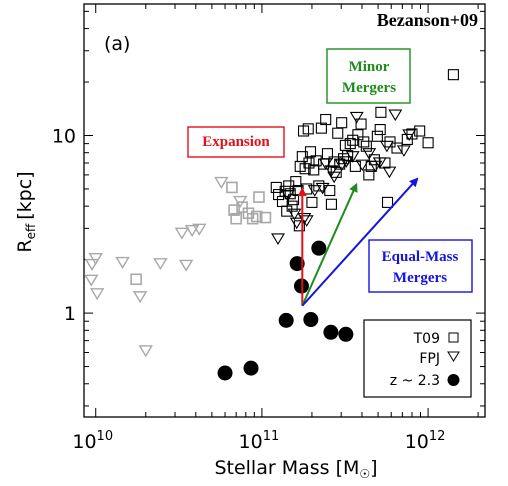 The height and width of the screenshot is (486, 508). Describe the element at coordinates (453, 337) in the screenshot. I see `legend-marker-square` at that location.